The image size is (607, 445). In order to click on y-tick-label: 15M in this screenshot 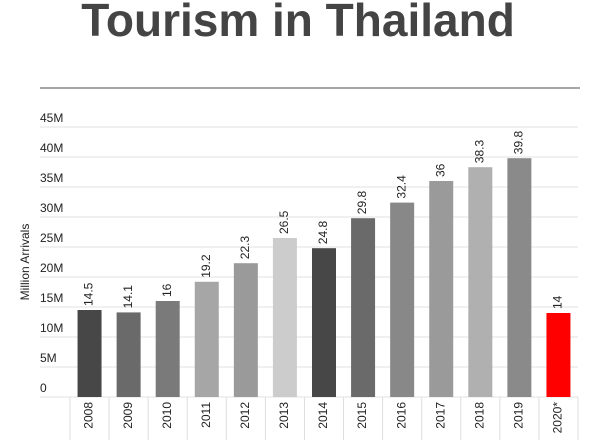, I will do `click(51, 298)`.